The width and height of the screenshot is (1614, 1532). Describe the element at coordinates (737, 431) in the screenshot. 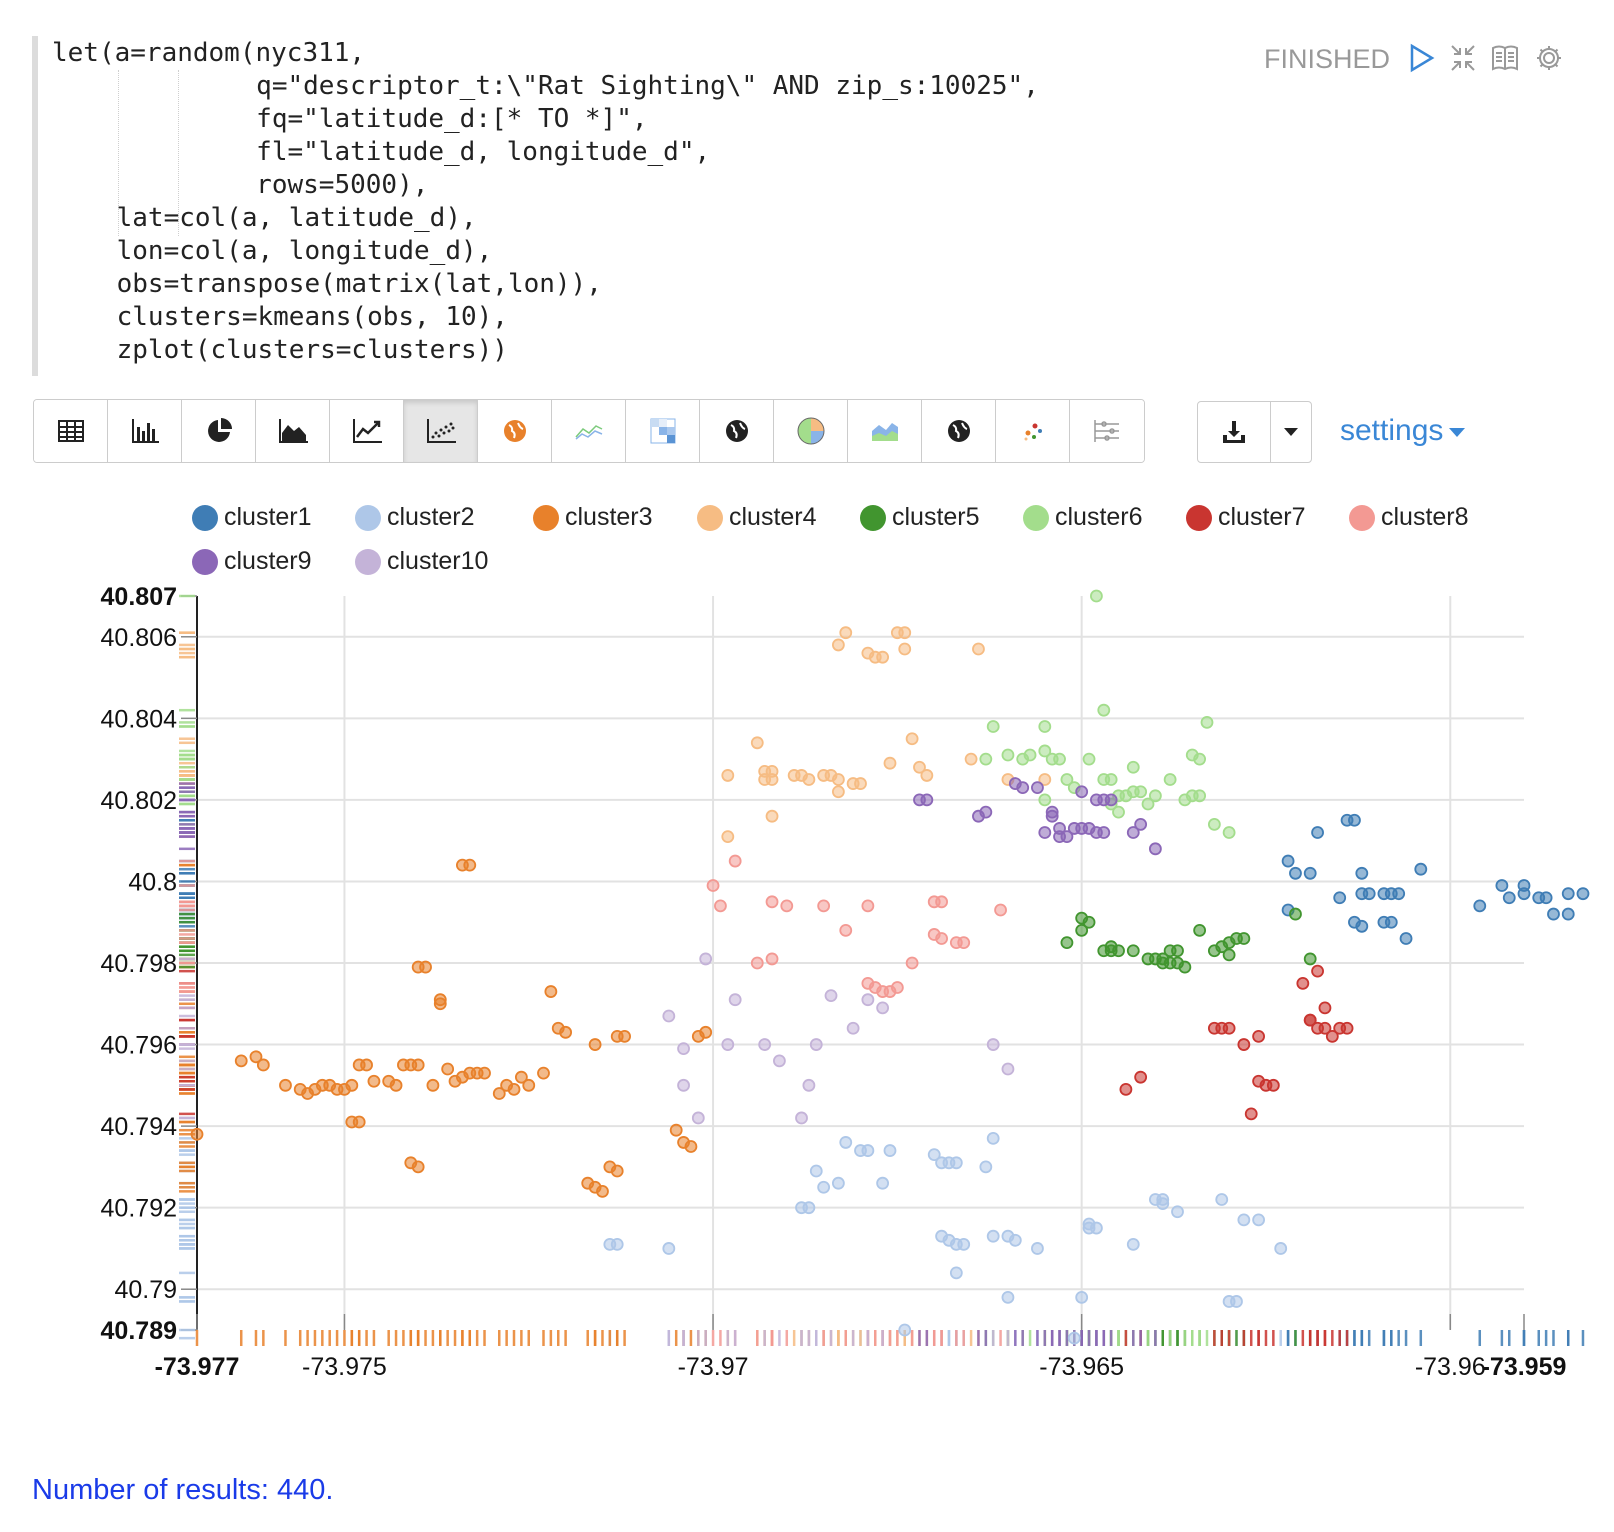

I see `globe-button` at that location.